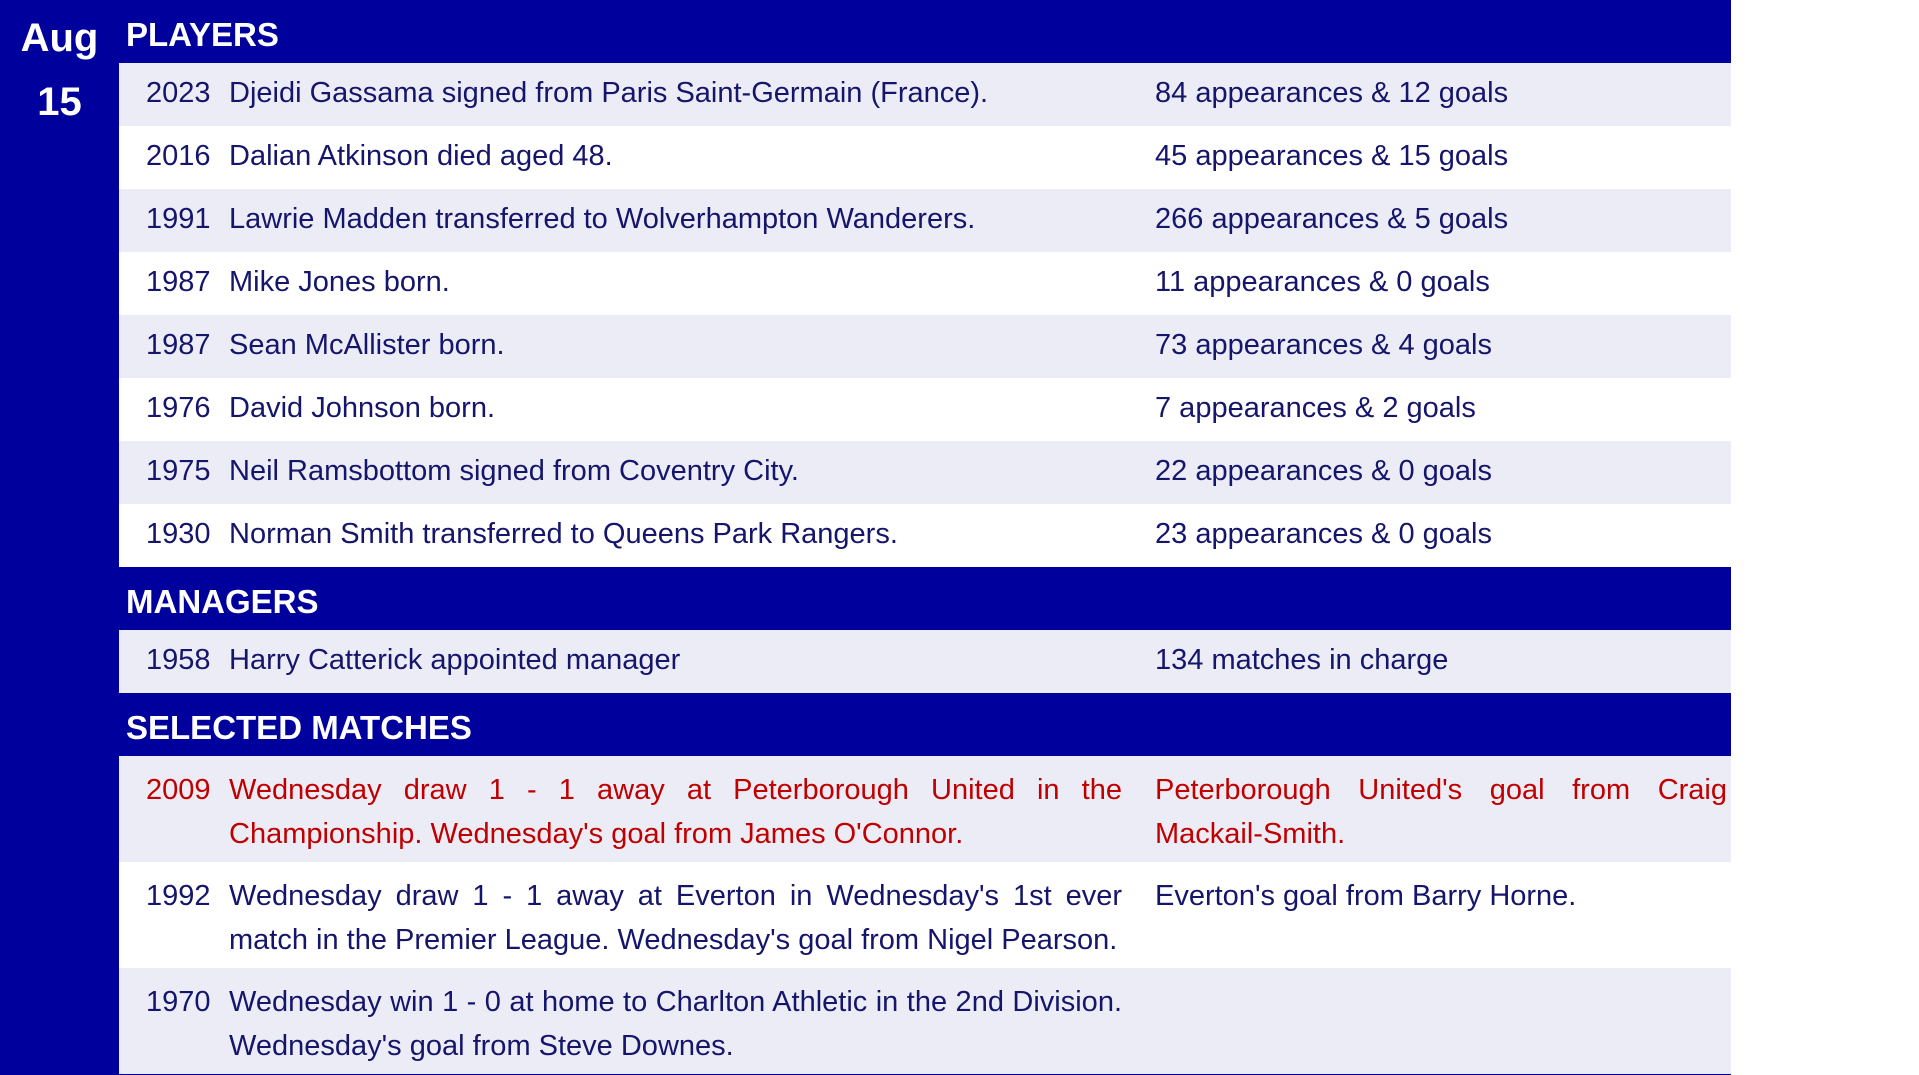  Describe the element at coordinates (1332, 156) in the screenshot. I see `event-stats: 45 appearances & 15 goals` at that location.